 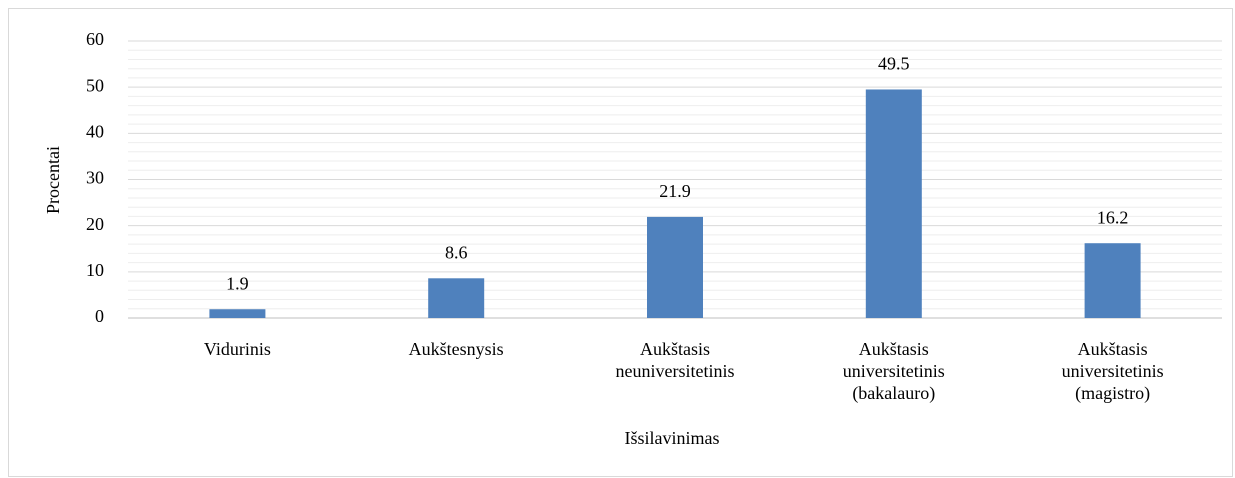 I want to click on x-tick-label: Vidurinis, so click(x=237, y=349).